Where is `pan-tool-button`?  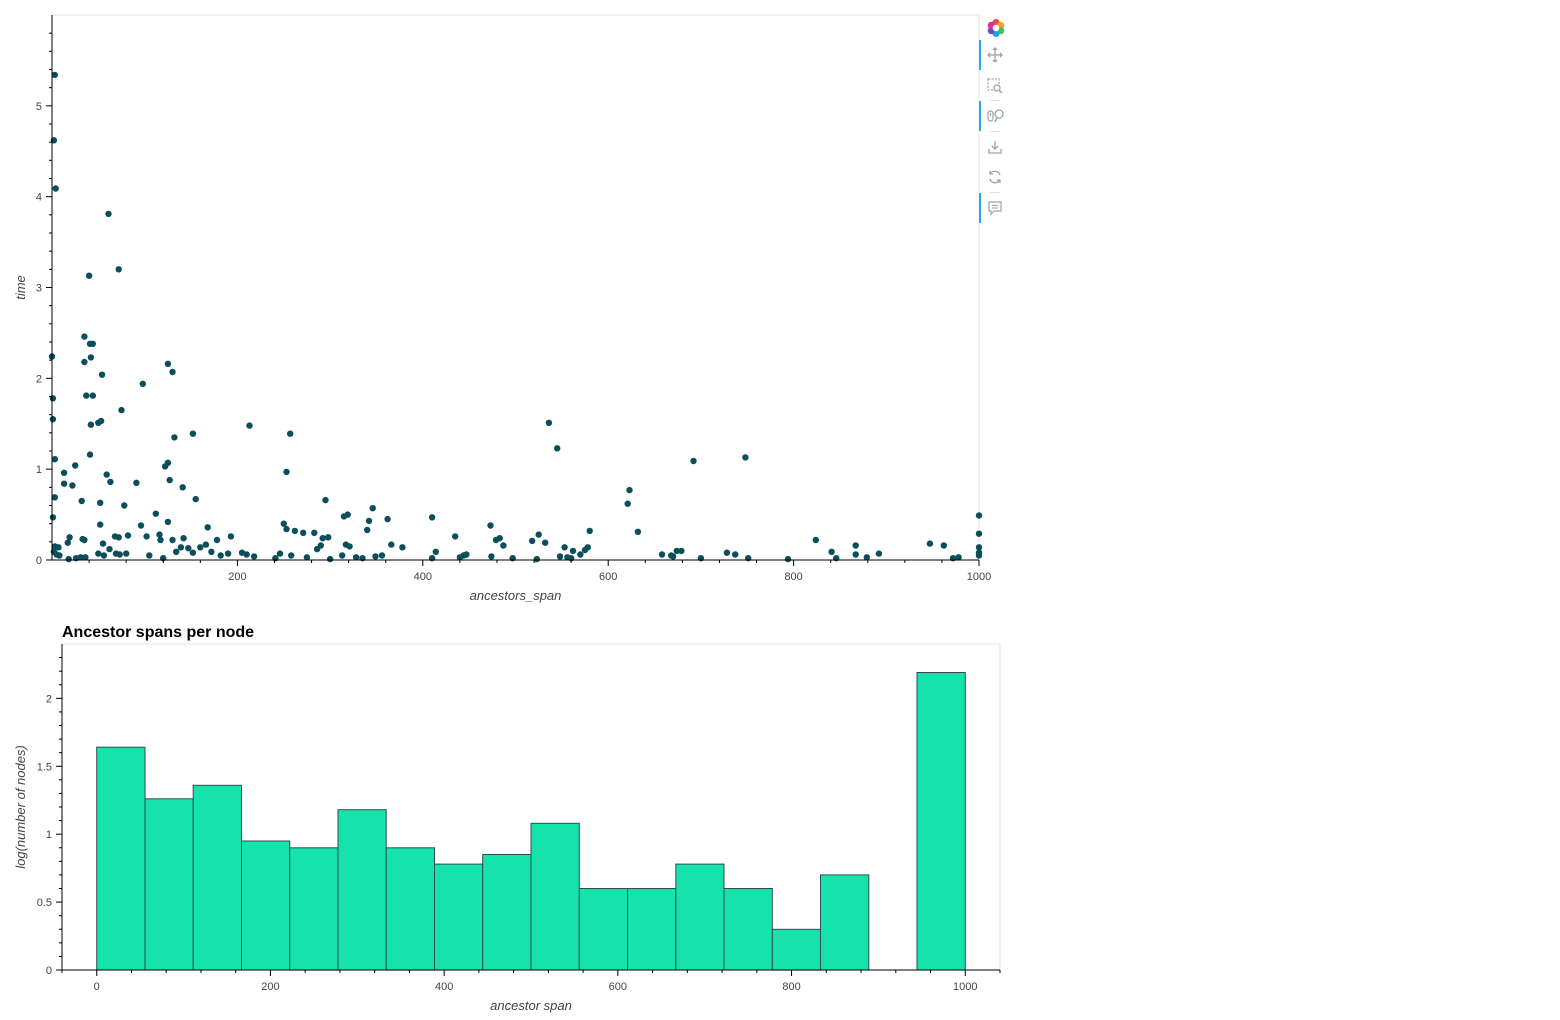
pan-tool-button is located at coordinates (994, 55).